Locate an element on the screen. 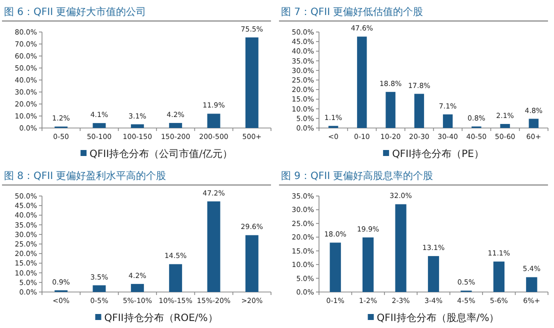 This screenshot has width=554, height=328. chart-title: 图 7：QFII 更偏好低估值的个股 is located at coordinates (352, 12).